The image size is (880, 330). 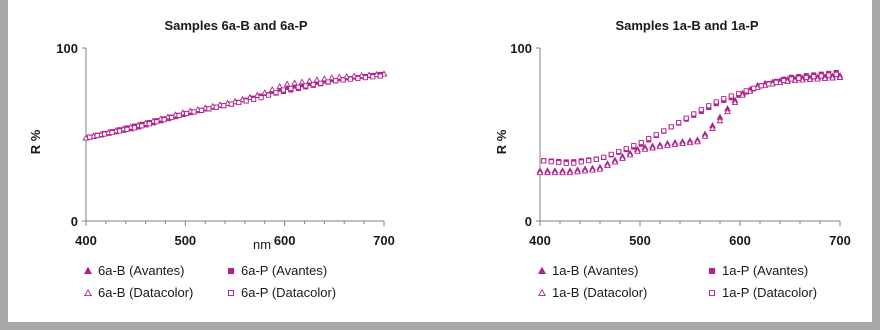 I want to click on legend-label: 6a-B (Avantes), so click(x=141, y=270).